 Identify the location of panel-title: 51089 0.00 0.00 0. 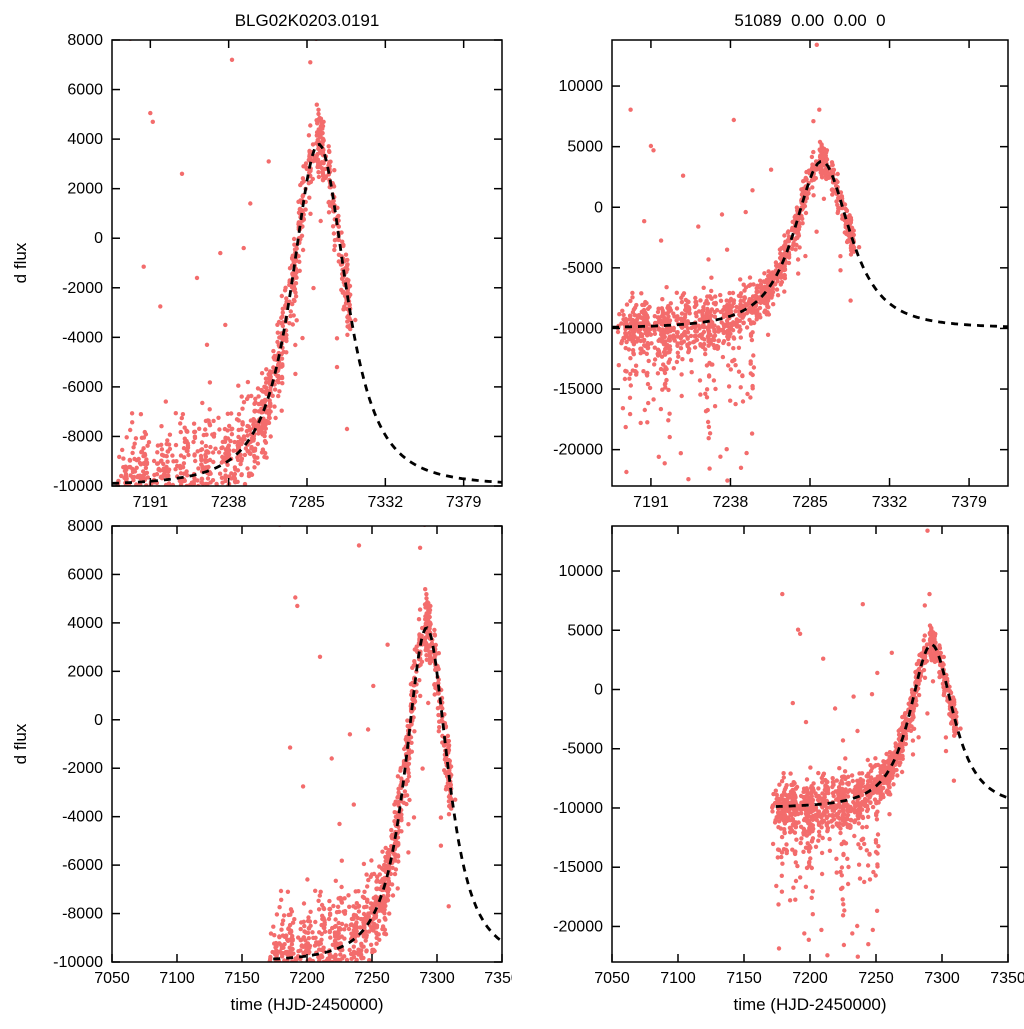
(809, 20).